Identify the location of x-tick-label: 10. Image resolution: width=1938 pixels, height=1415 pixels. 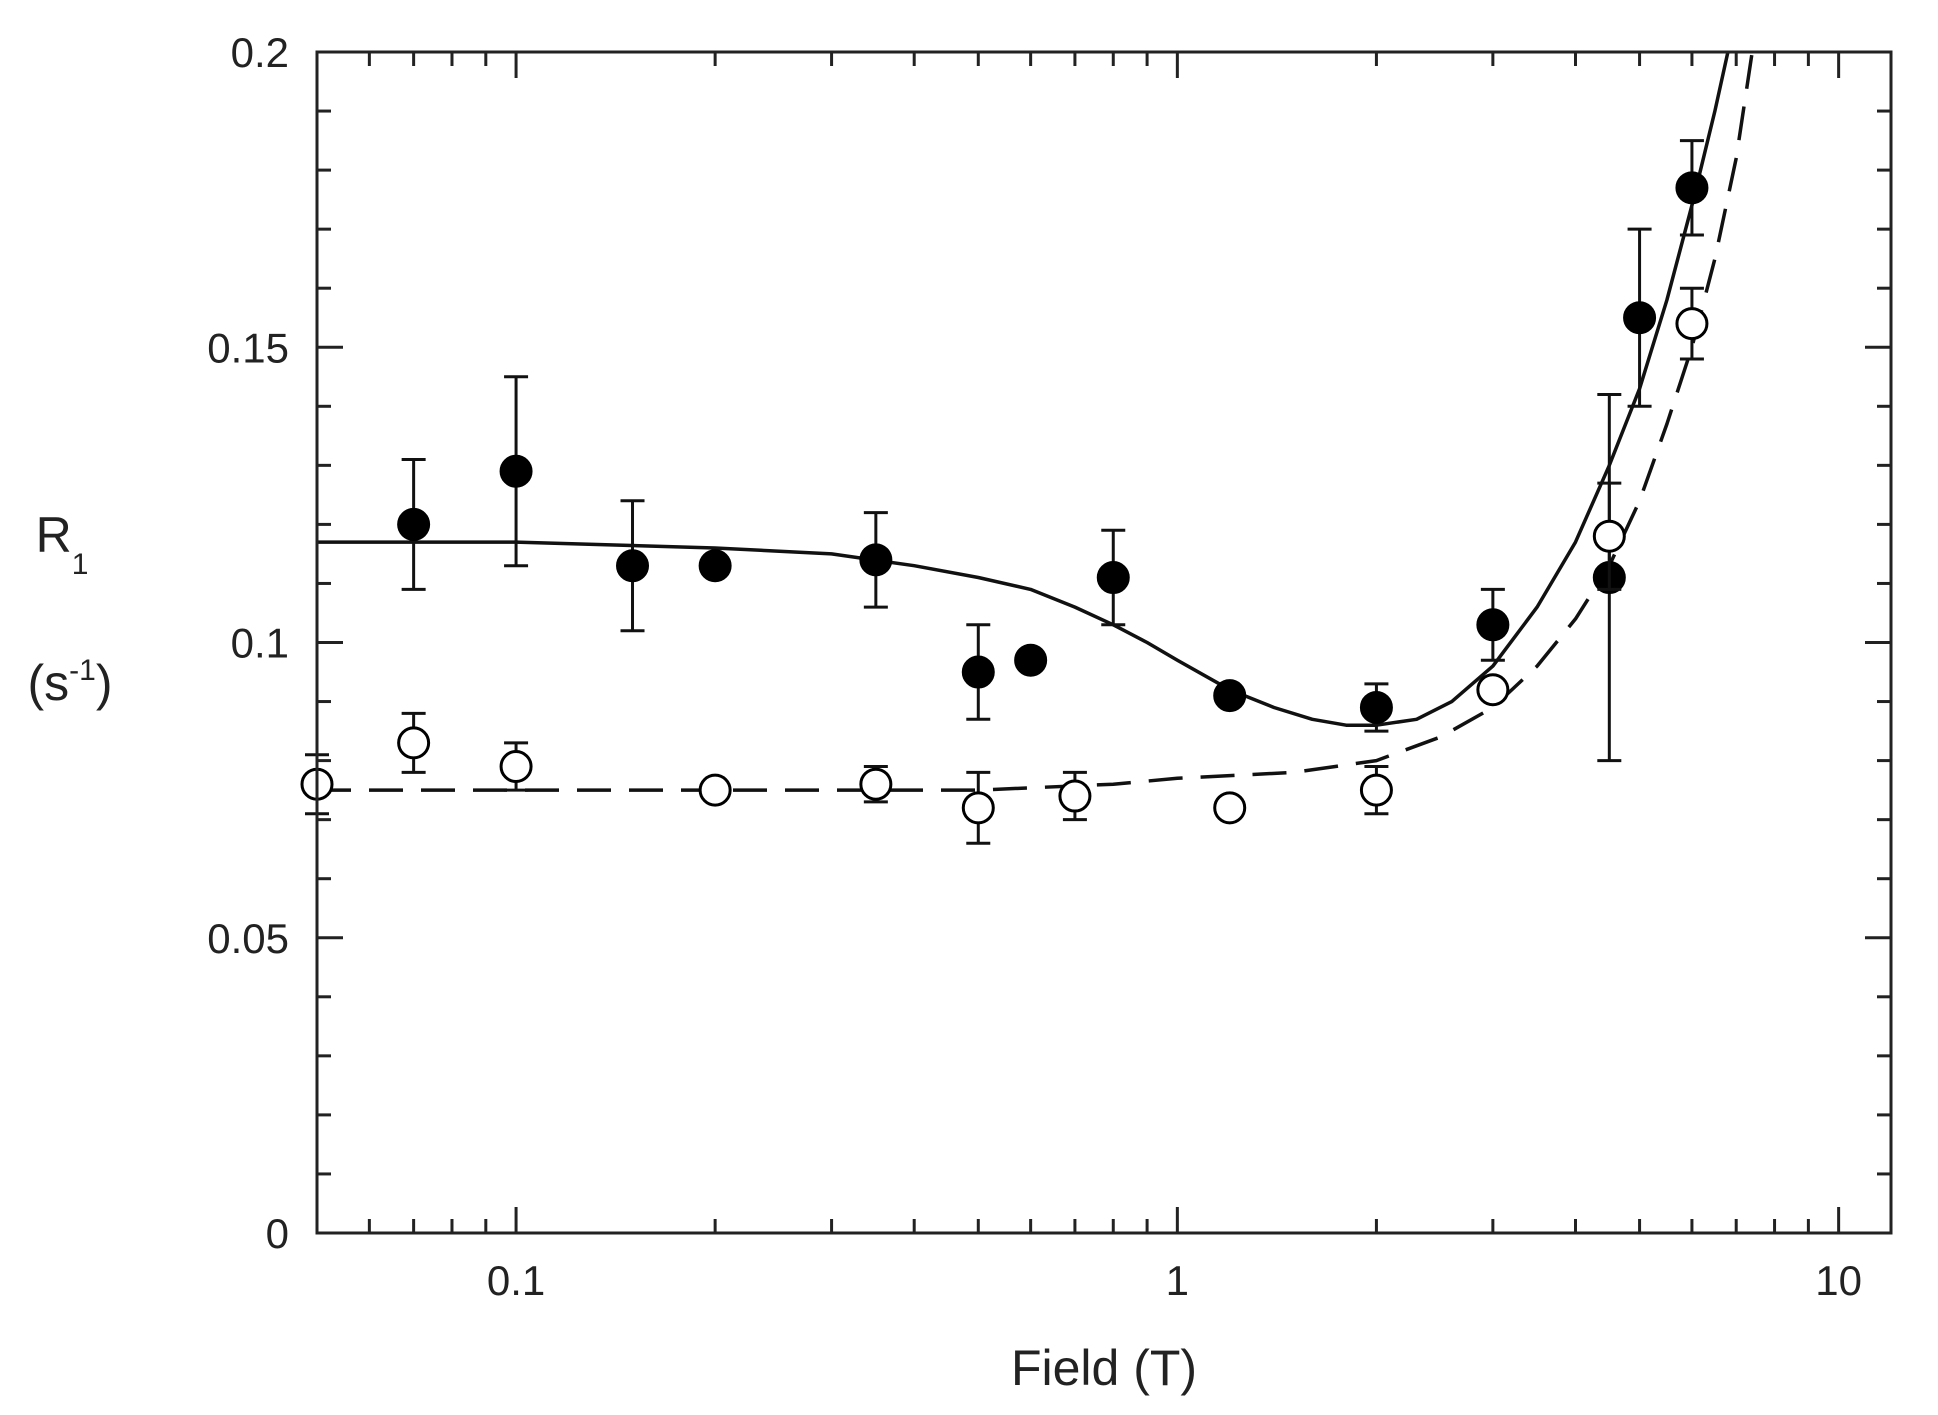
(1838, 1280).